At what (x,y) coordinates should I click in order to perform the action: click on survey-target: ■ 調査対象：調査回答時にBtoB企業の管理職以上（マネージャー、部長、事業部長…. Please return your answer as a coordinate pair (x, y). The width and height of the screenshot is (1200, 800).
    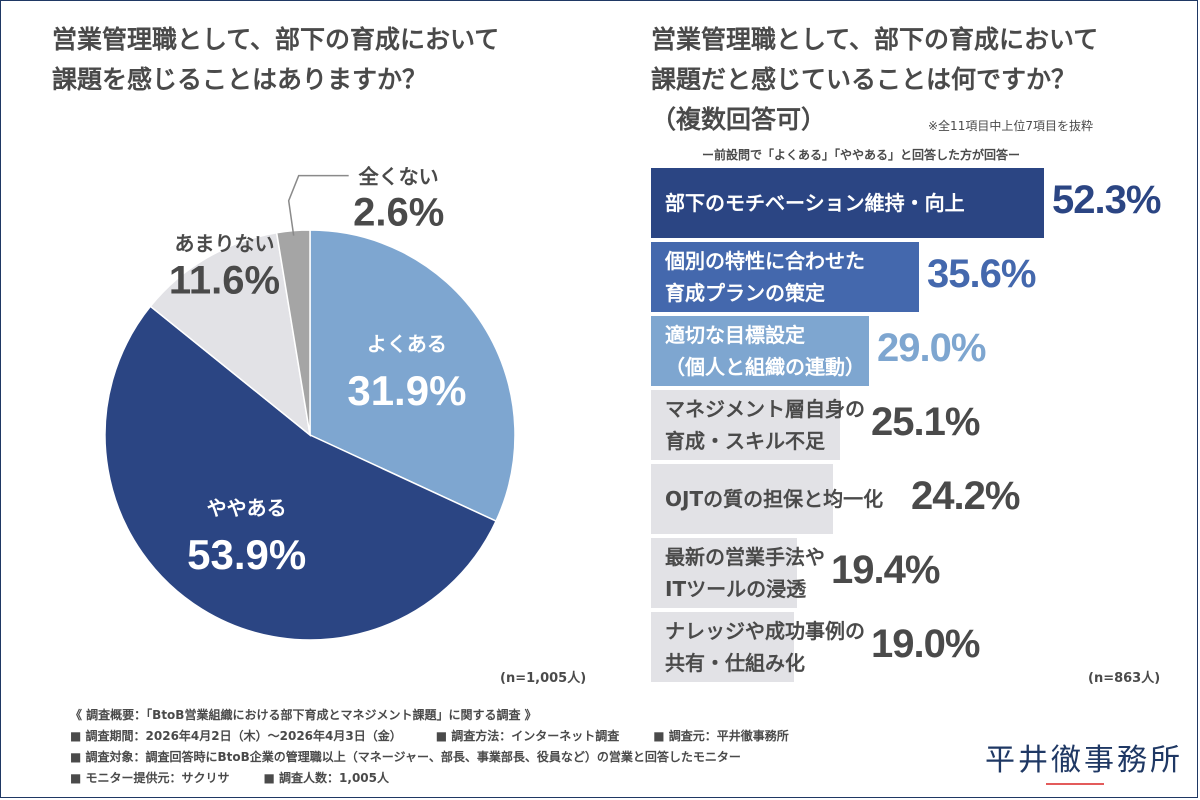
    Looking at the image, I should click on (405, 757).